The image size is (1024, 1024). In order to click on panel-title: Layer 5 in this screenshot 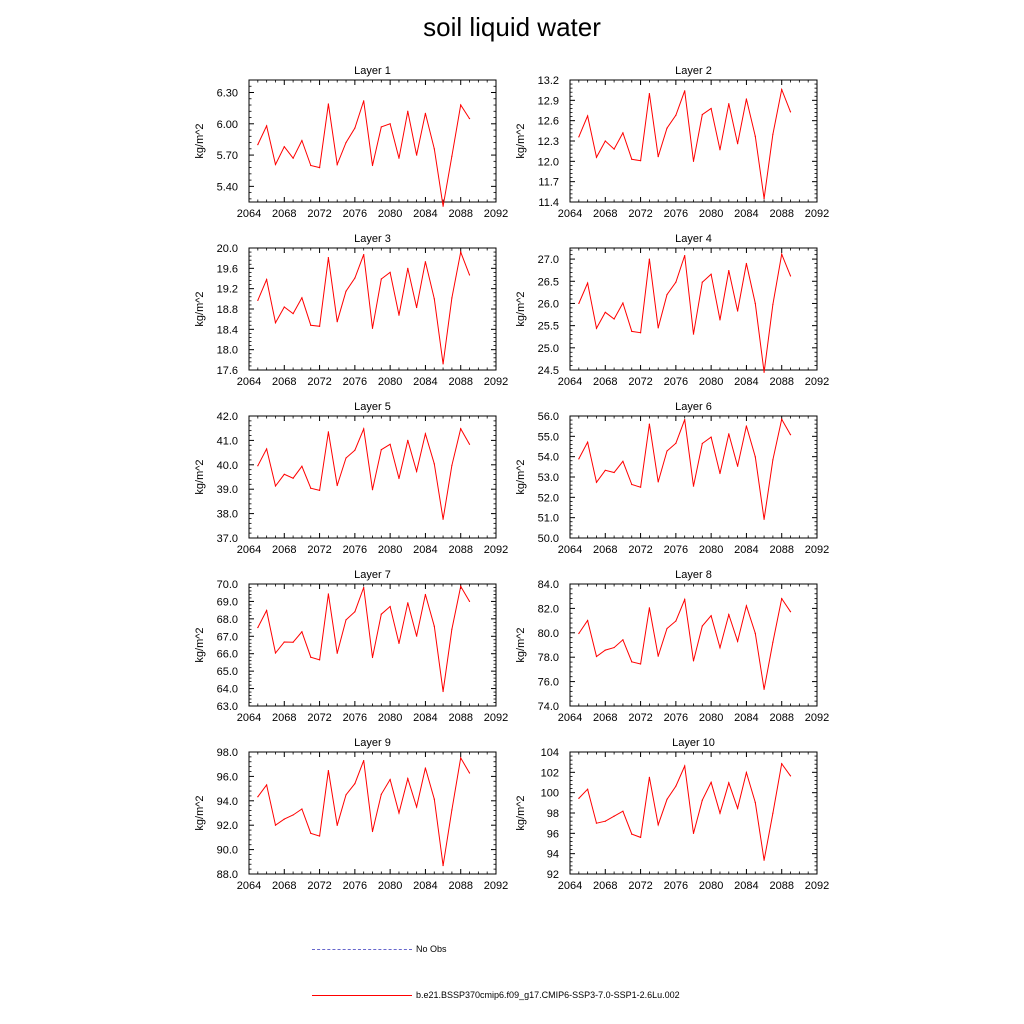, I will do `click(372, 407)`.